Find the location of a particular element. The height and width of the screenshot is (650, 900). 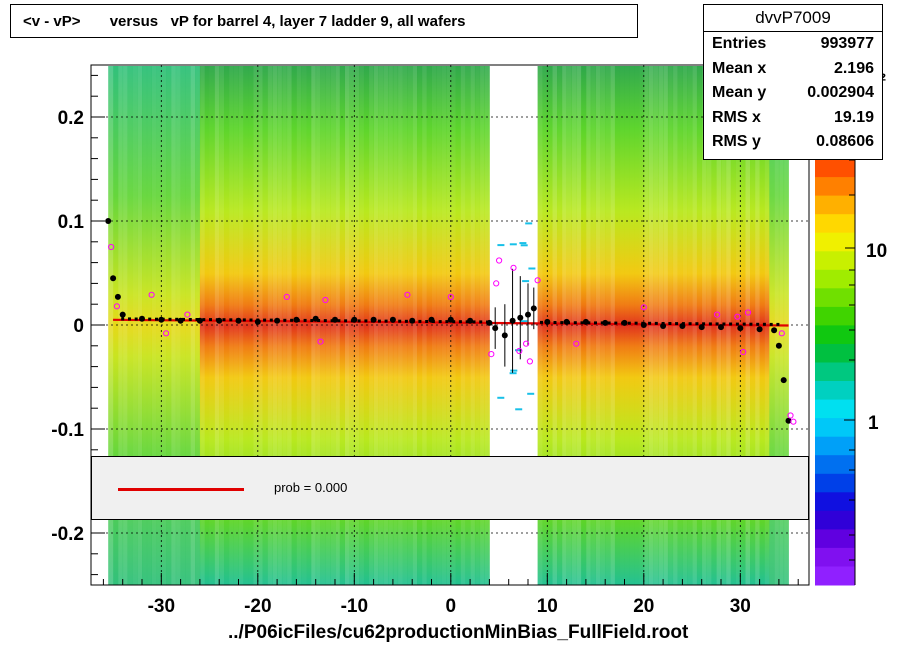

stats-value: 0.08606 is located at coordinates (845, 141).